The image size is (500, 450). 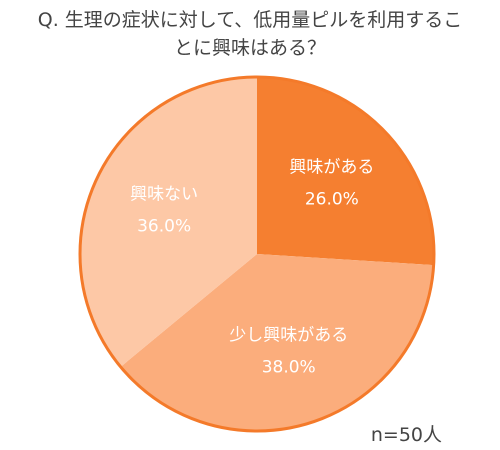 I want to click on slice-value: 36.0%, so click(x=164, y=226).